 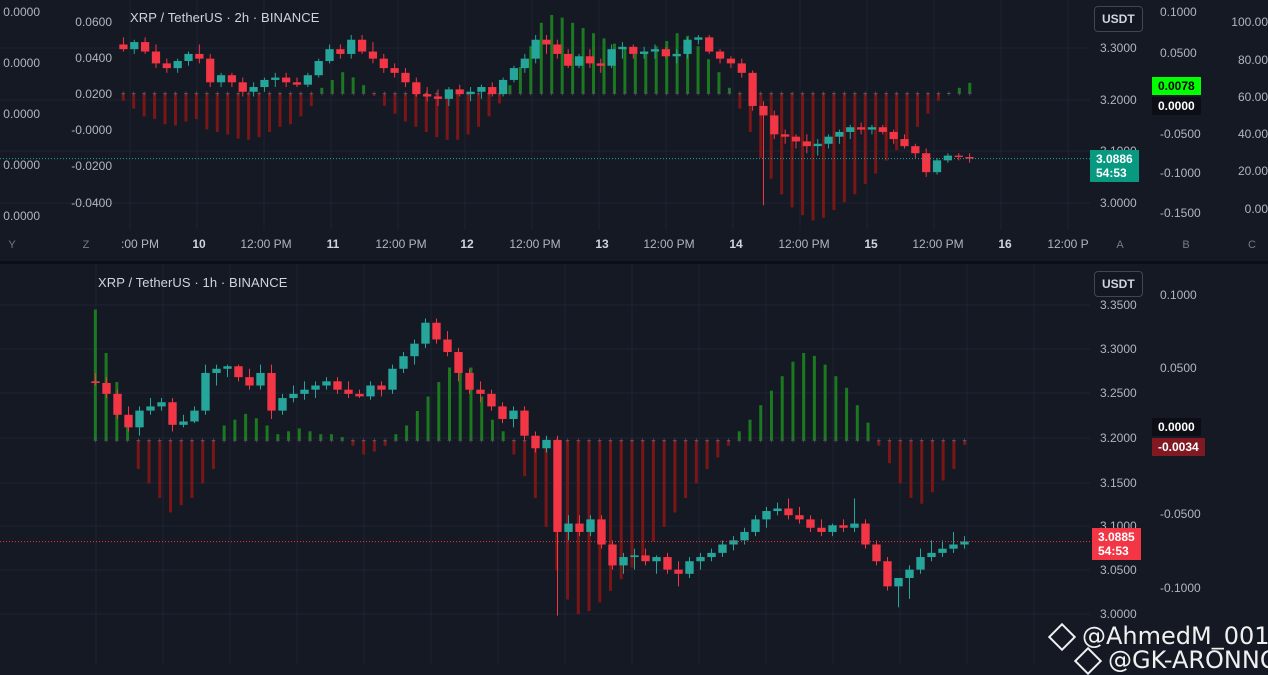 What do you see at coordinates (1118, 570) in the screenshot?
I see `bottom-price-tick: 3.0500` at bounding box center [1118, 570].